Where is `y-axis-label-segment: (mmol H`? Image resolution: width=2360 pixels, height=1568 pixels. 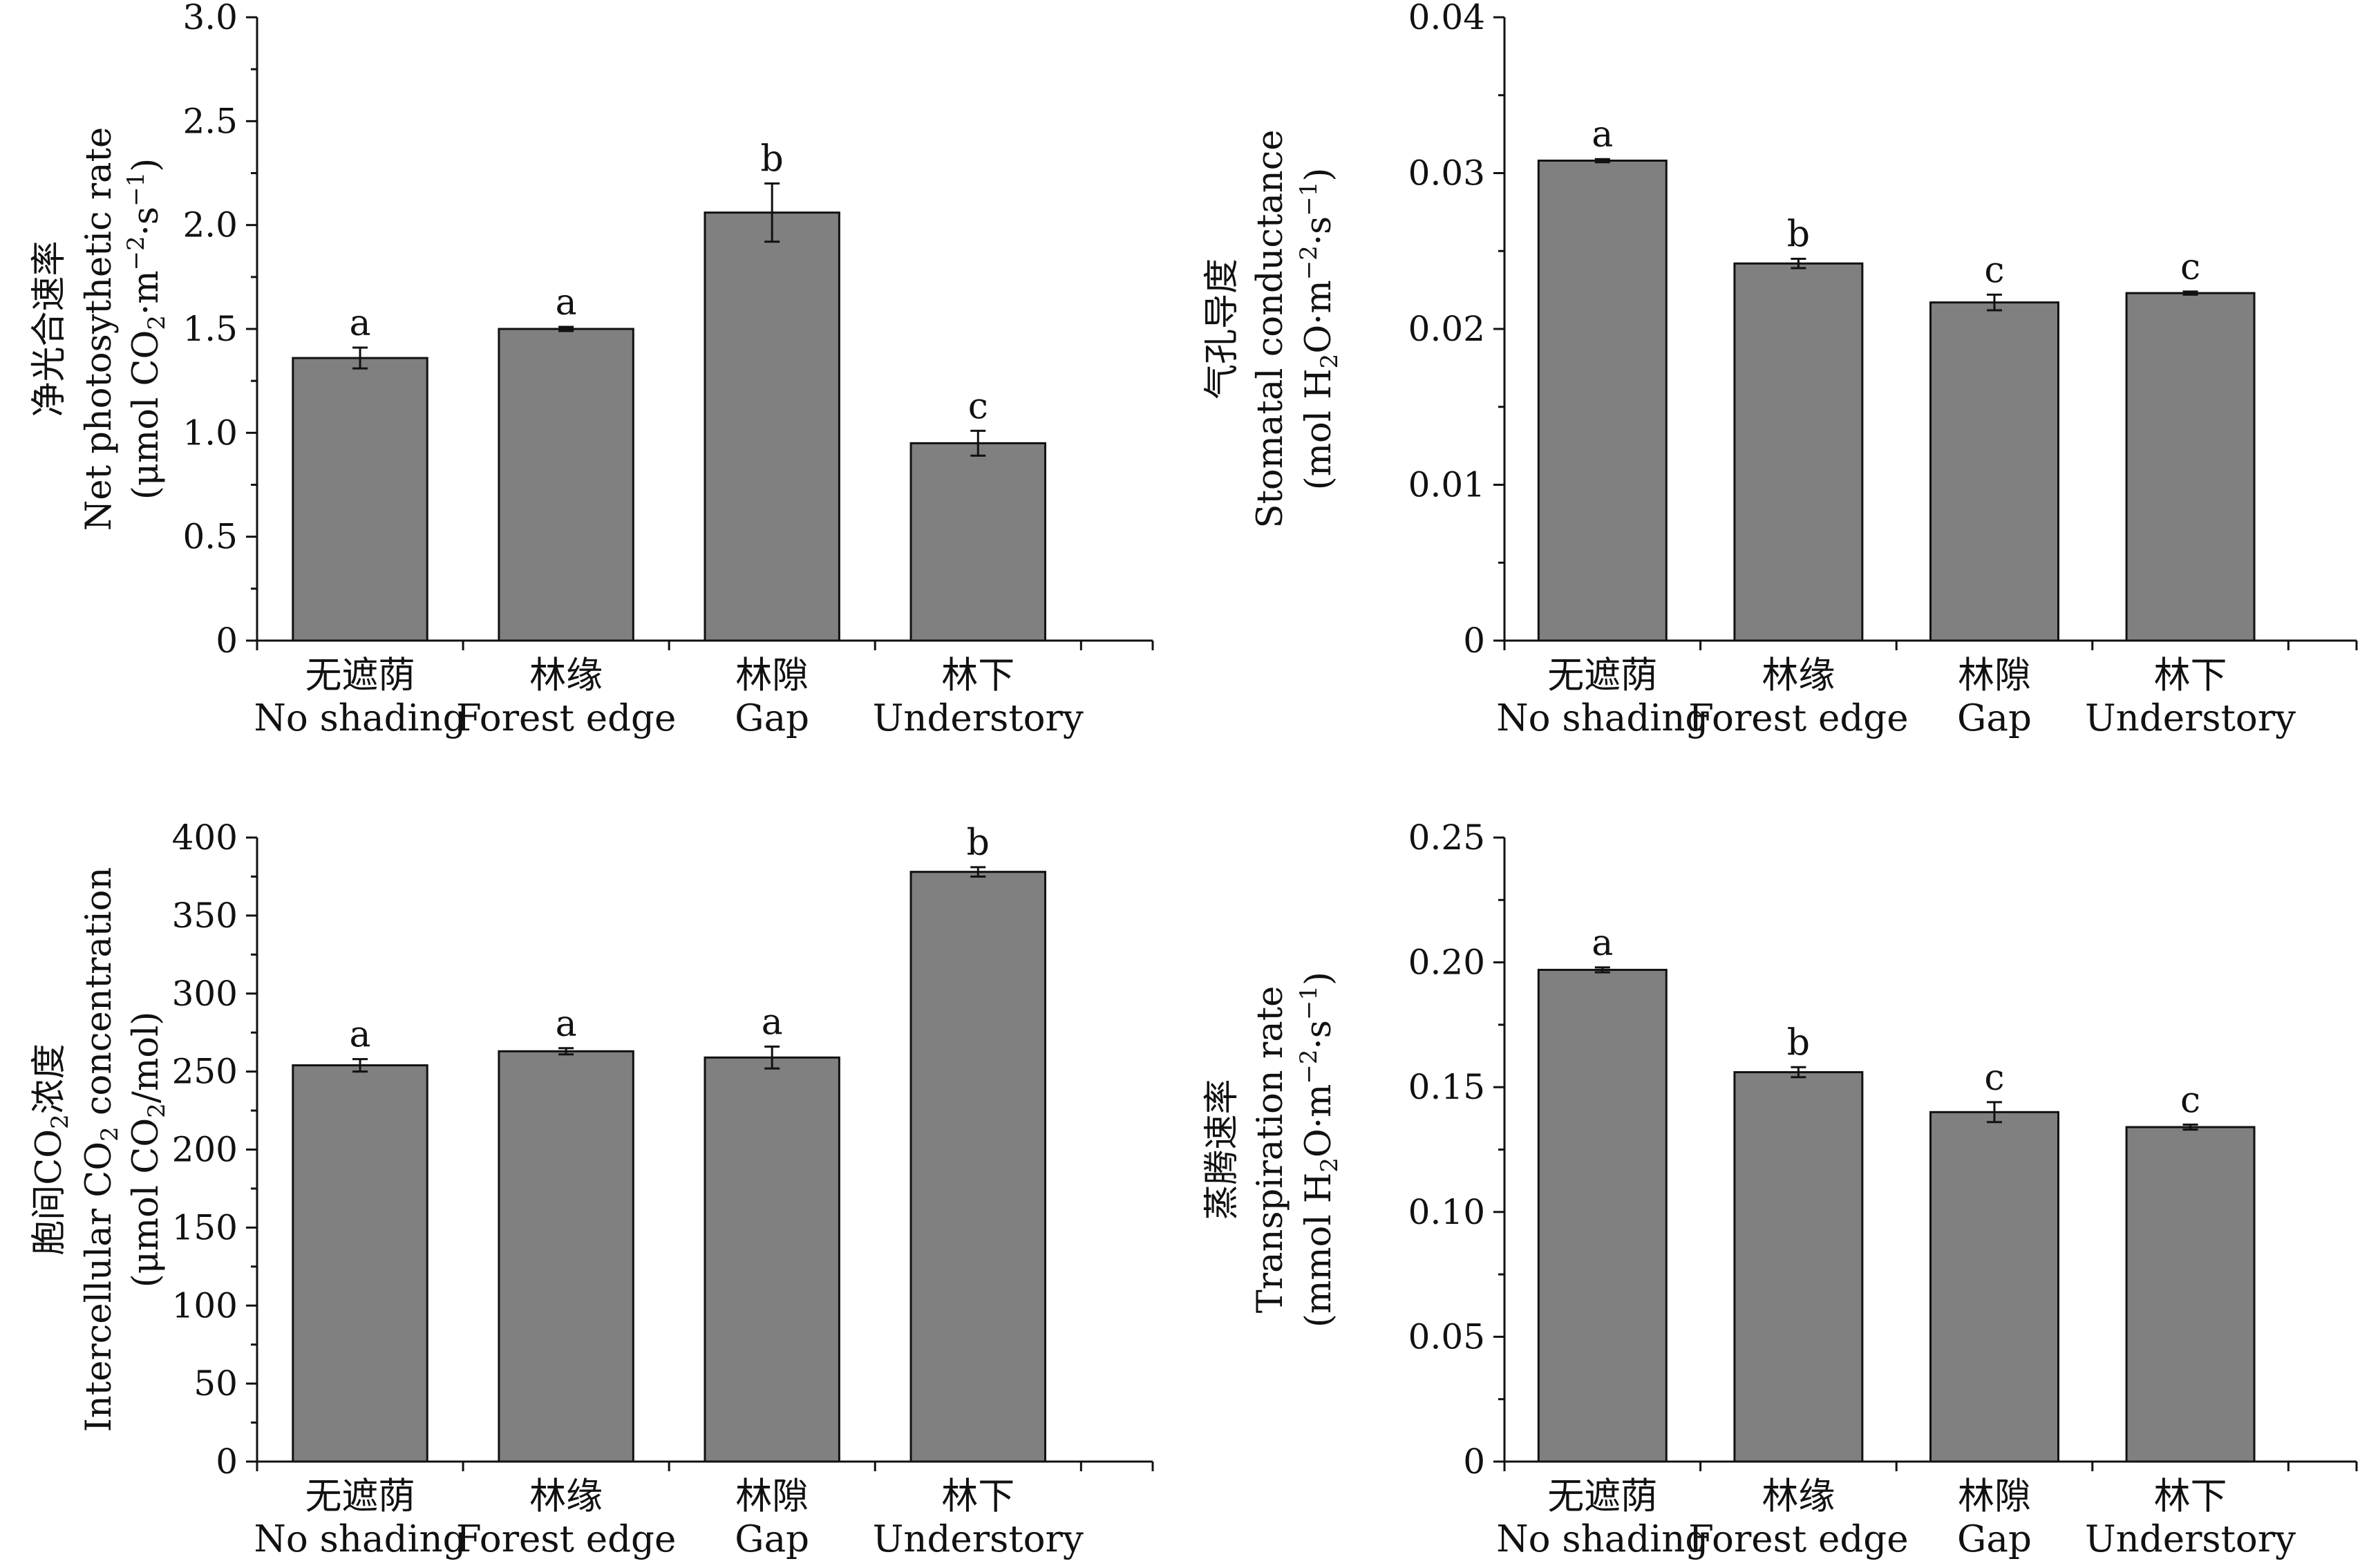 y-axis-label-segment: (mmol H is located at coordinates (1319, 1250).